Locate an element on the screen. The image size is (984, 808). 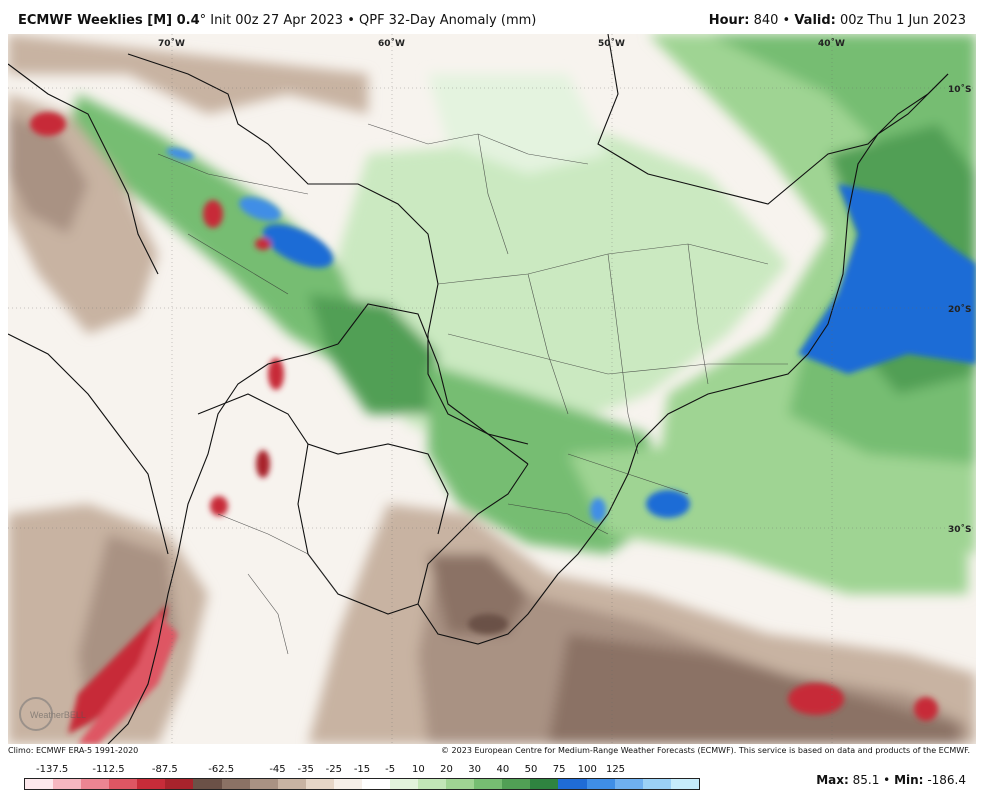
valid-value: 00z Thu 1 Jun 2023 is located at coordinates (903, 20).